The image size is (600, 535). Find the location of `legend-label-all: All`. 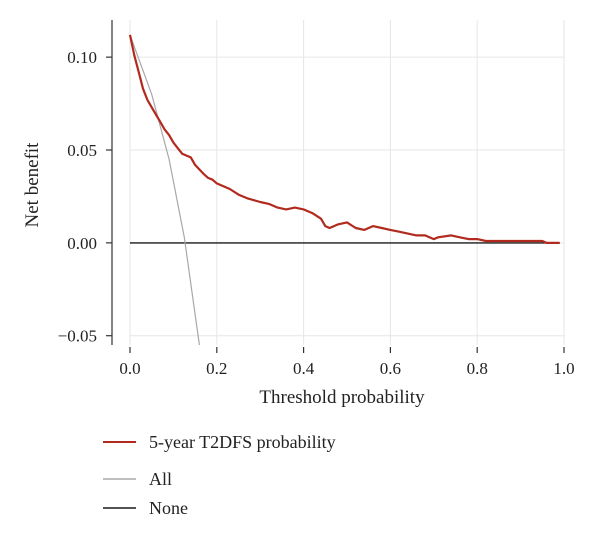

legend-label-all: All is located at coordinates (160, 479).